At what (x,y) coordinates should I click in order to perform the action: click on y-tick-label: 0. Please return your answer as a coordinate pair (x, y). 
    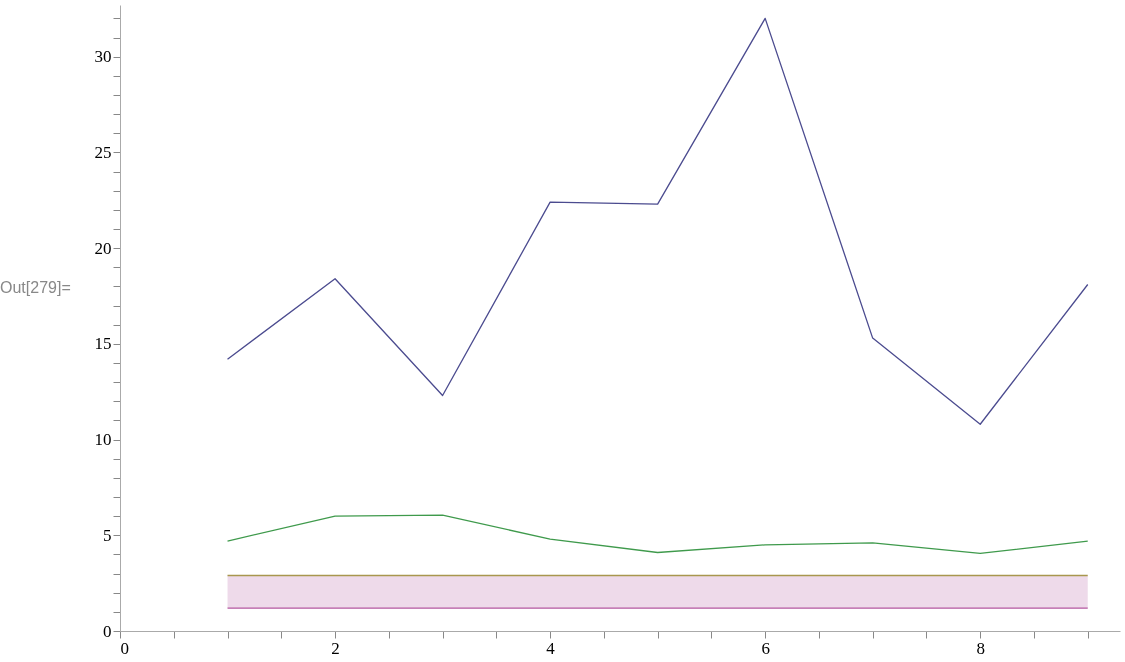
    Looking at the image, I should click on (107, 631).